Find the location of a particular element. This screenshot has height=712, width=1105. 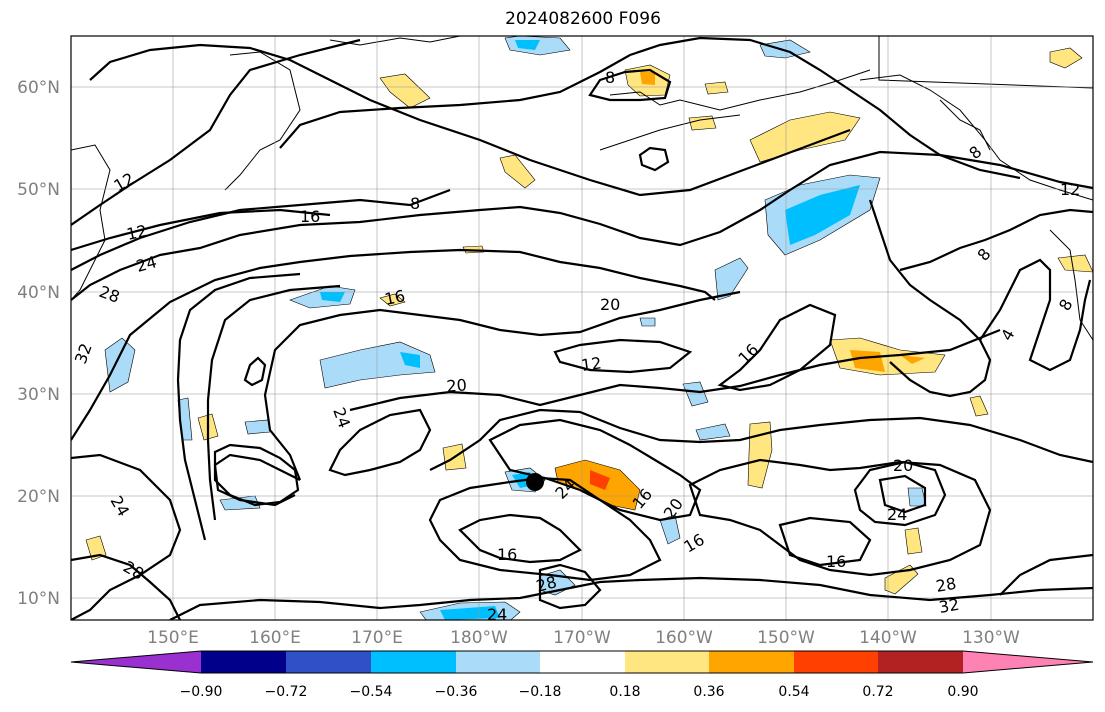

lon-label: 170°E is located at coordinates (377, 638).